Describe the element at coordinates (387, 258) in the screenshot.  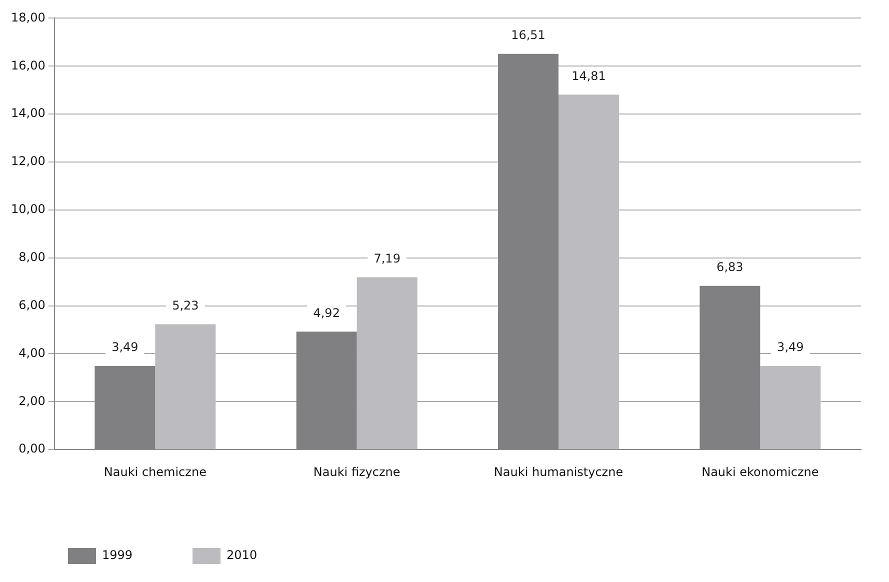
I see `data-label: 7,19` at that location.